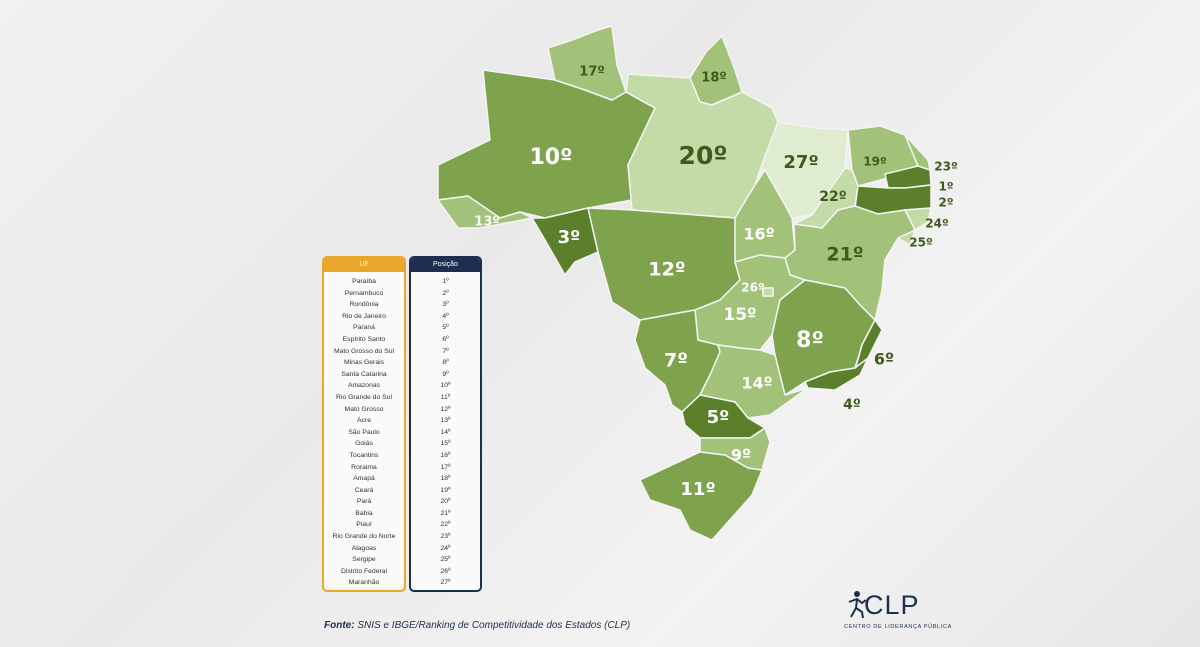  What do you see at coordinates (836, 374) in the screenshot?
I see `state-rio-de-janeiro` at bounding box center [836, 374].